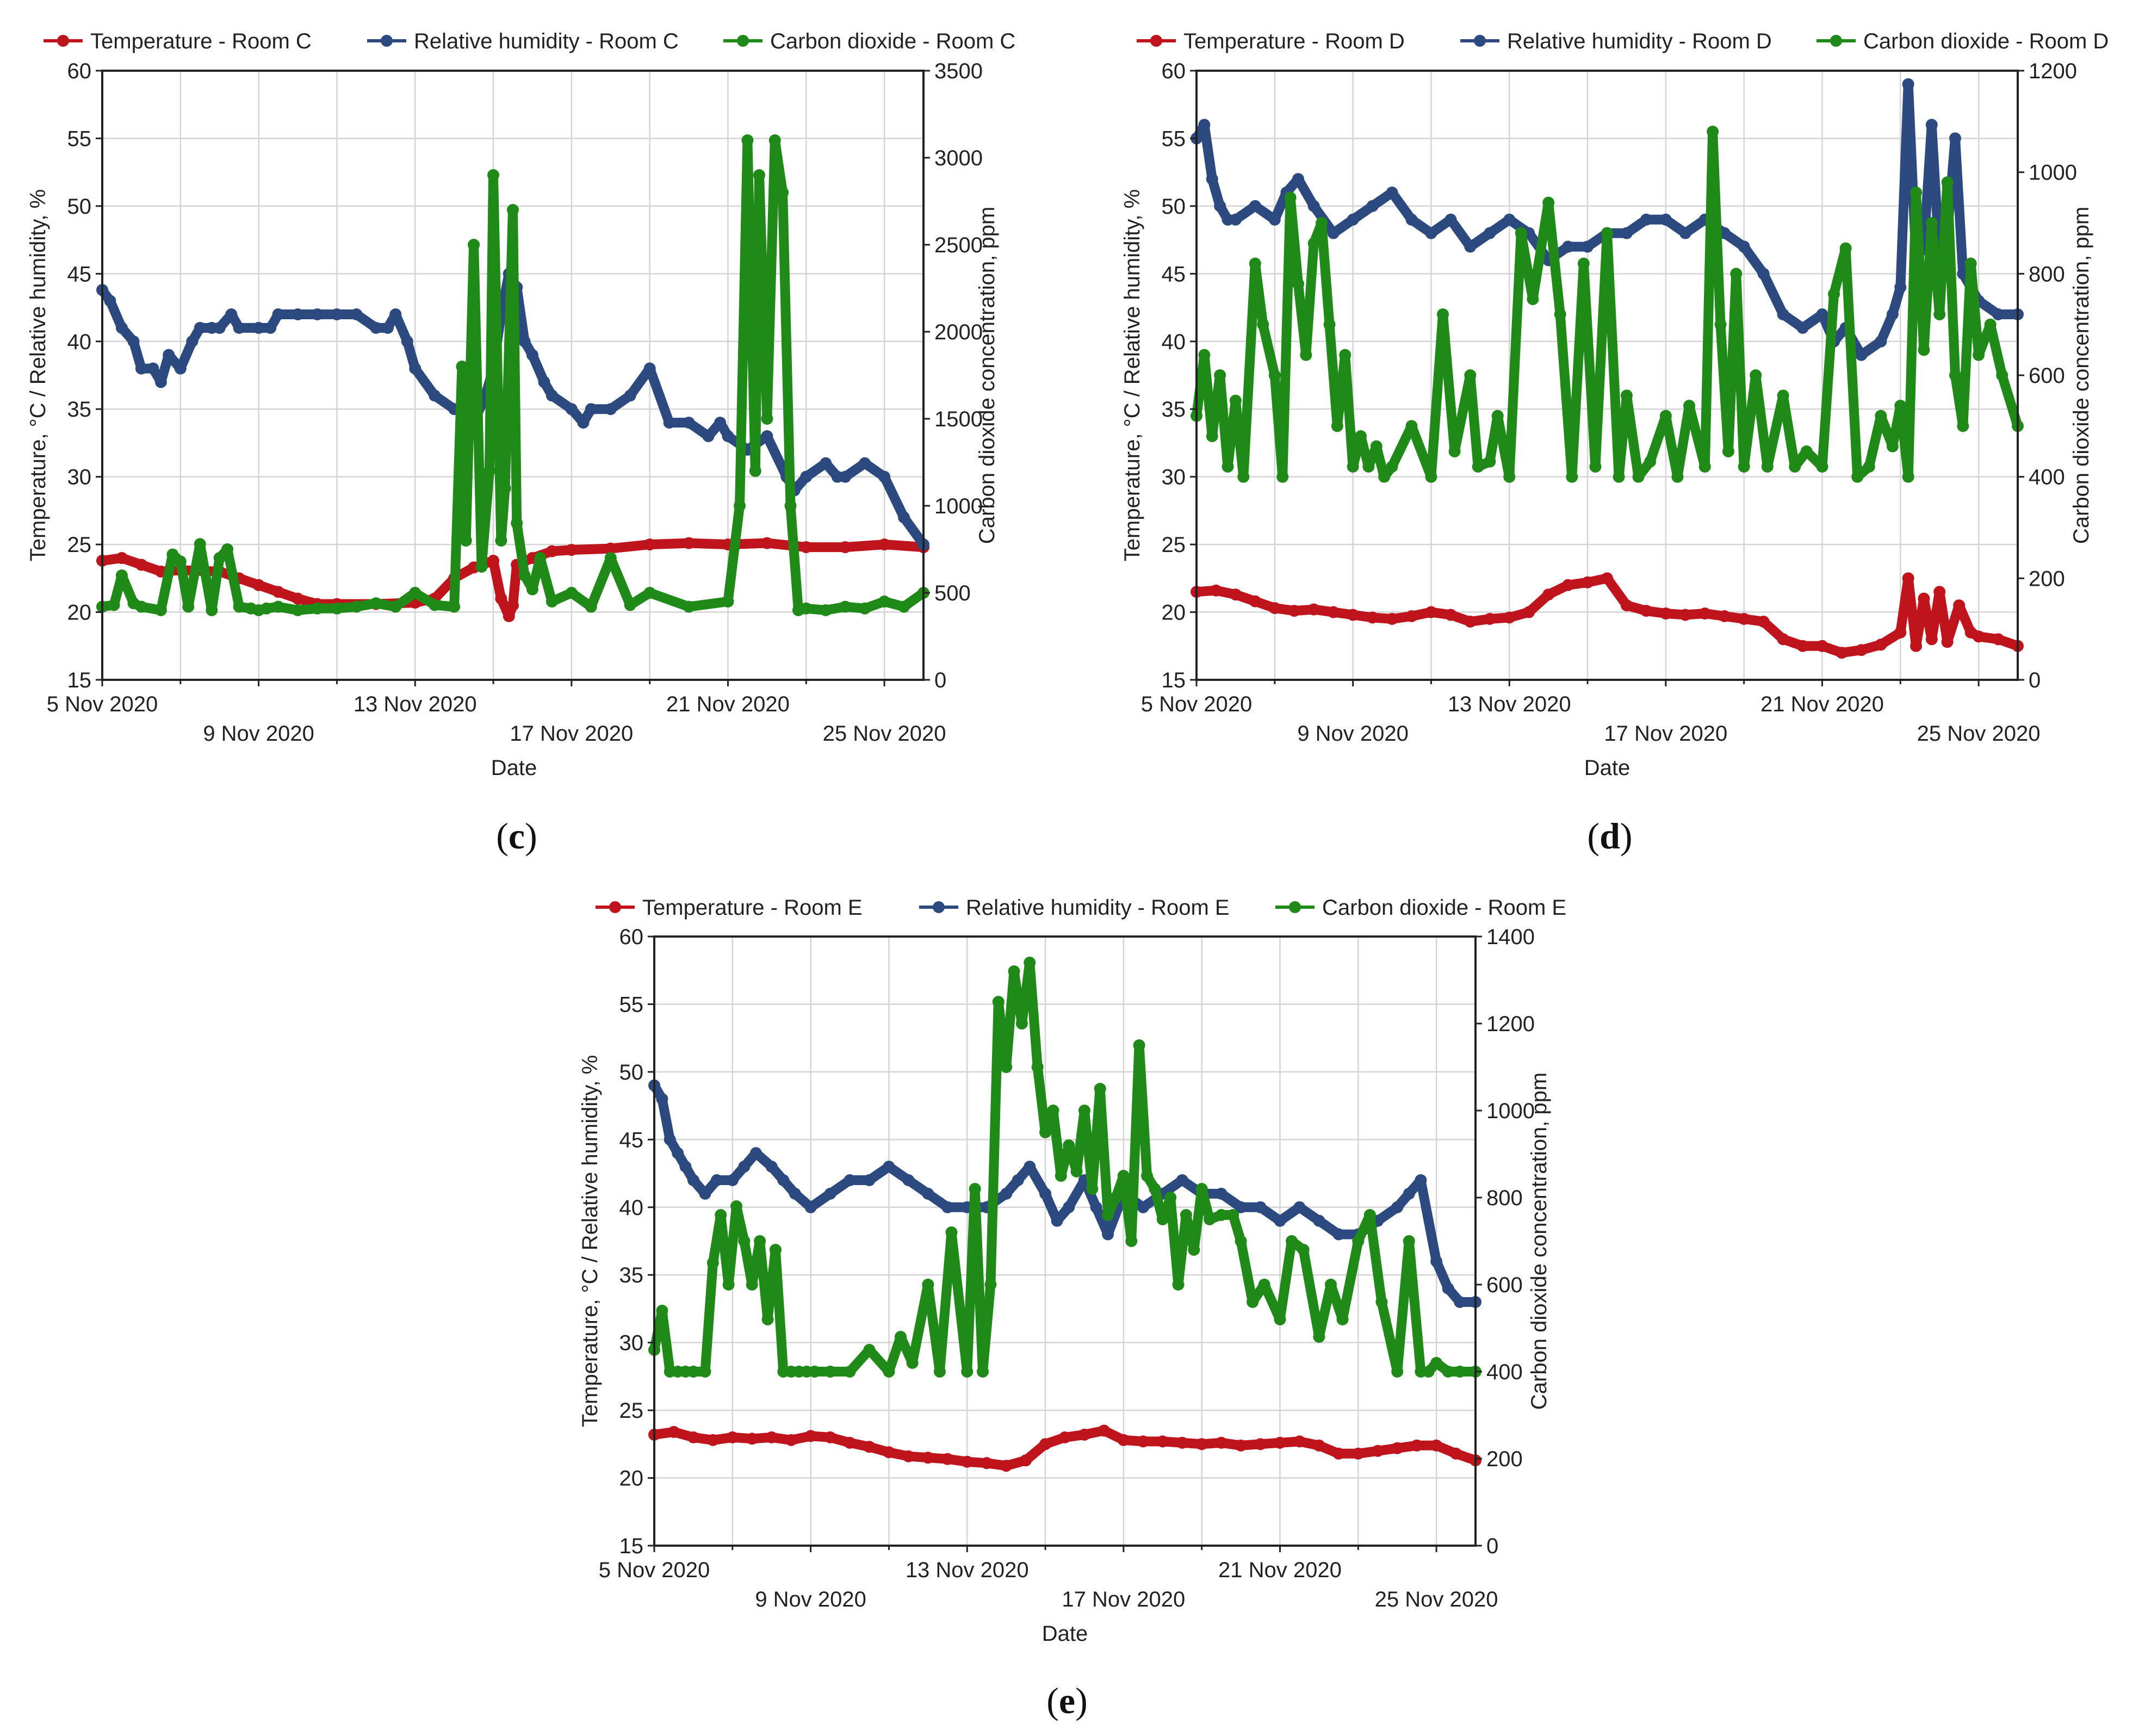 The height and width of the screenshot is (1736, 2145). I want to click on y-right-tick-label: 1400, so click(1511, 937).